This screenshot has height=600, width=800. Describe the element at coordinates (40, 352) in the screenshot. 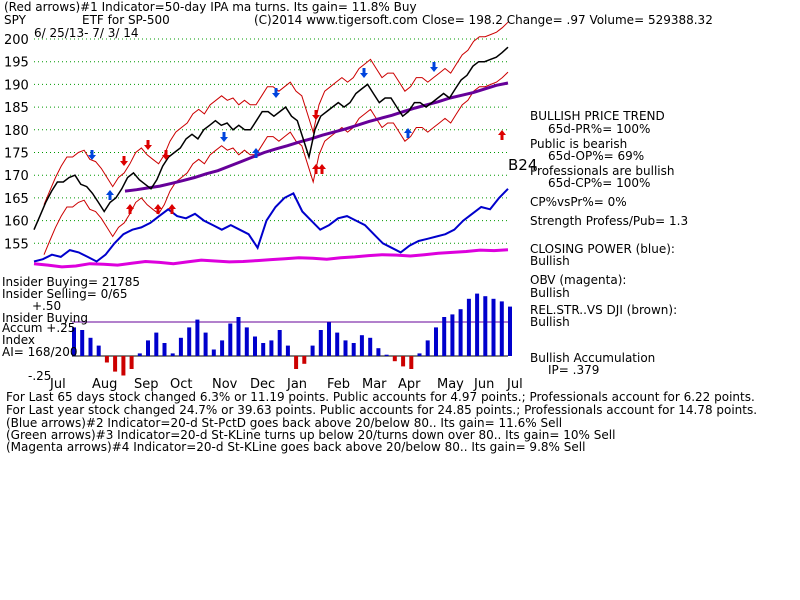

I see `ai-value: AI= 168/200` at that location.